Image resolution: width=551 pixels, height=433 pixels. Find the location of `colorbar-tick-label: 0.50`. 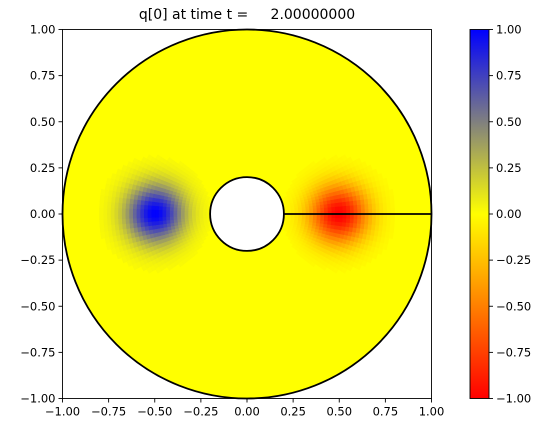

colorbar-tick-label: 0.50 is located at coordinates (509, 122).